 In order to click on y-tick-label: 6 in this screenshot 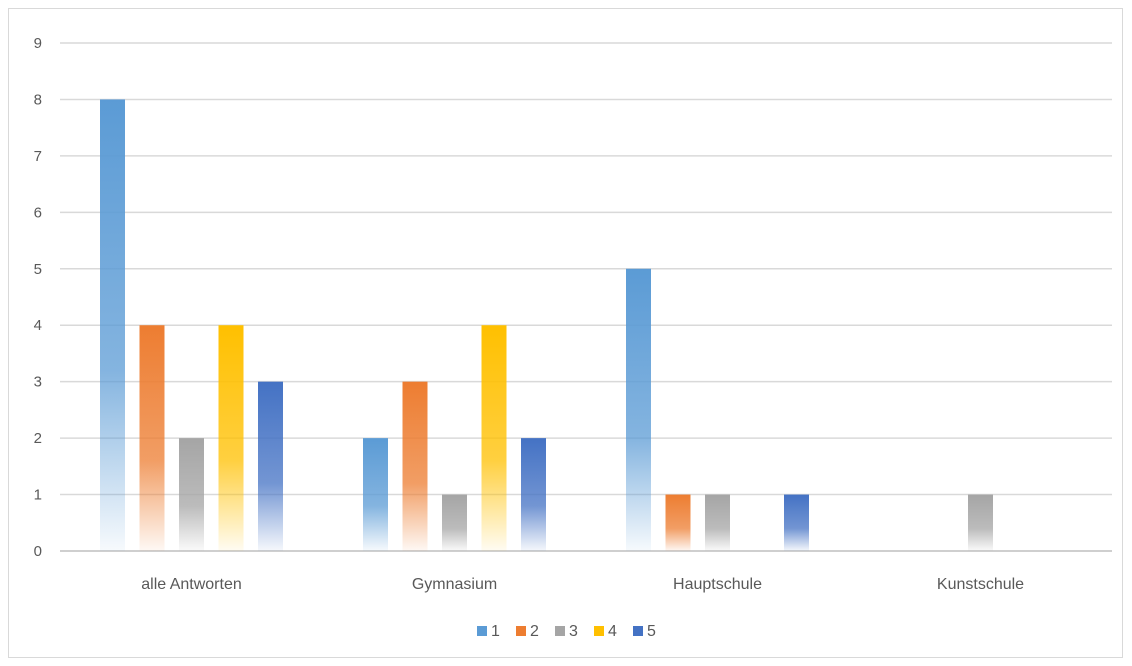, I will do `click(38, 212)`.